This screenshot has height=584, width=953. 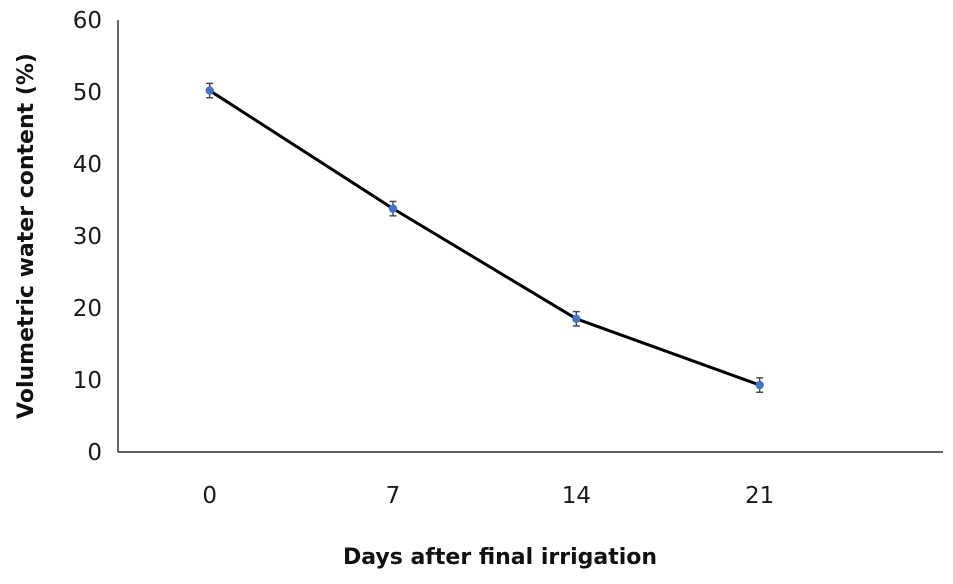 What do you see at coordinates (576, 496) in the screenshot?
I see `x-tick-label: 14` at bounding box center [576, 496].